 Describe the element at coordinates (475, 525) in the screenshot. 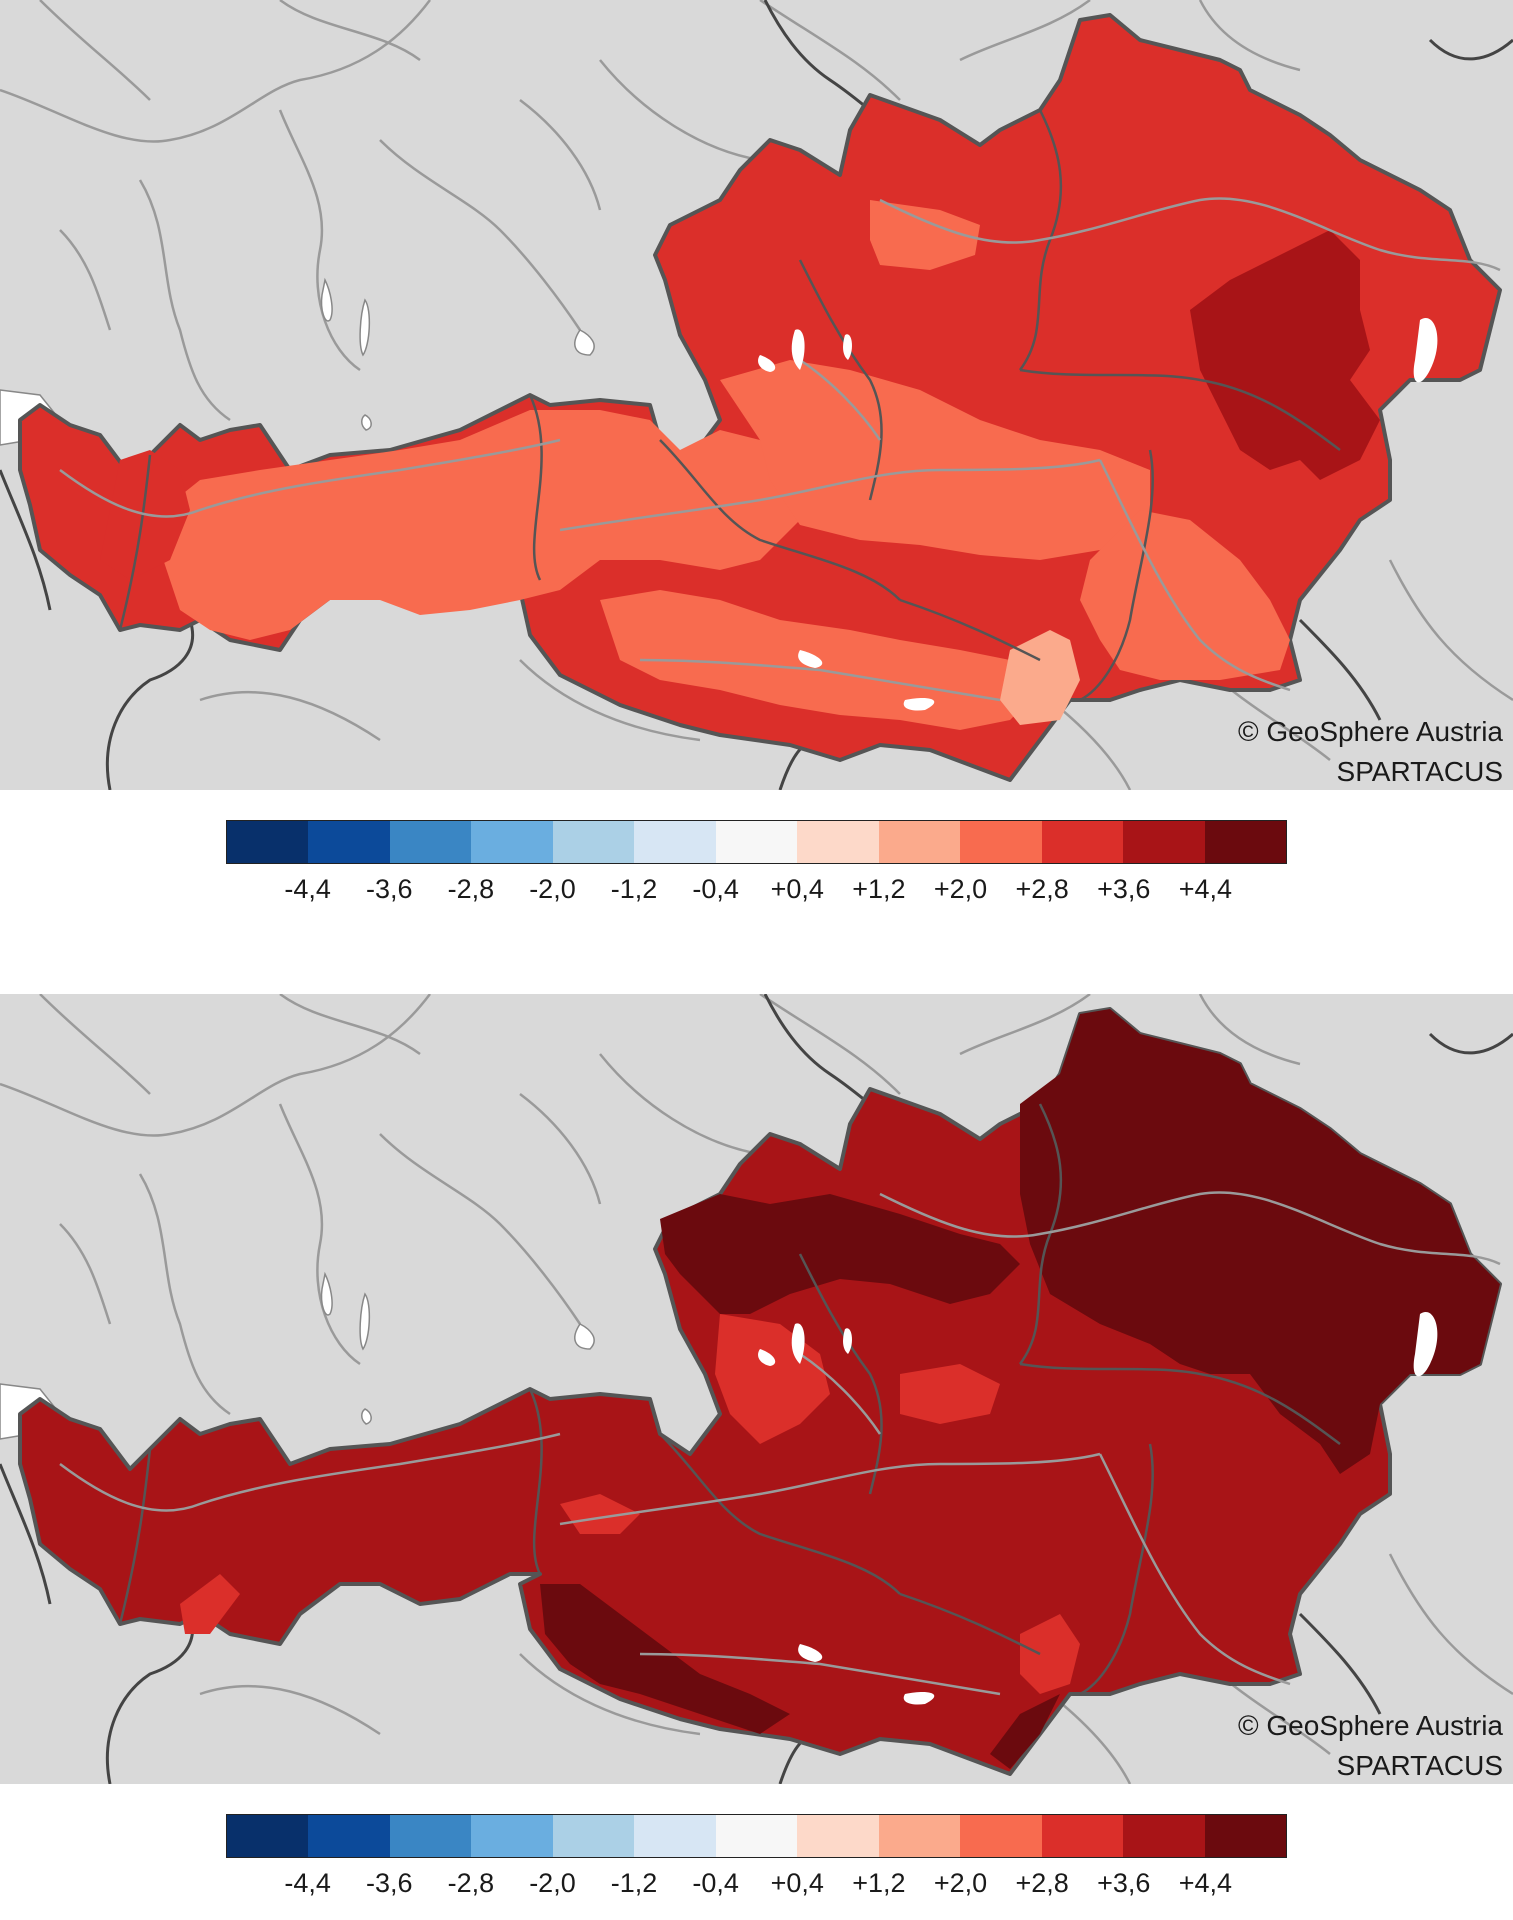

I see `alpine-lighter-zone` at that location.